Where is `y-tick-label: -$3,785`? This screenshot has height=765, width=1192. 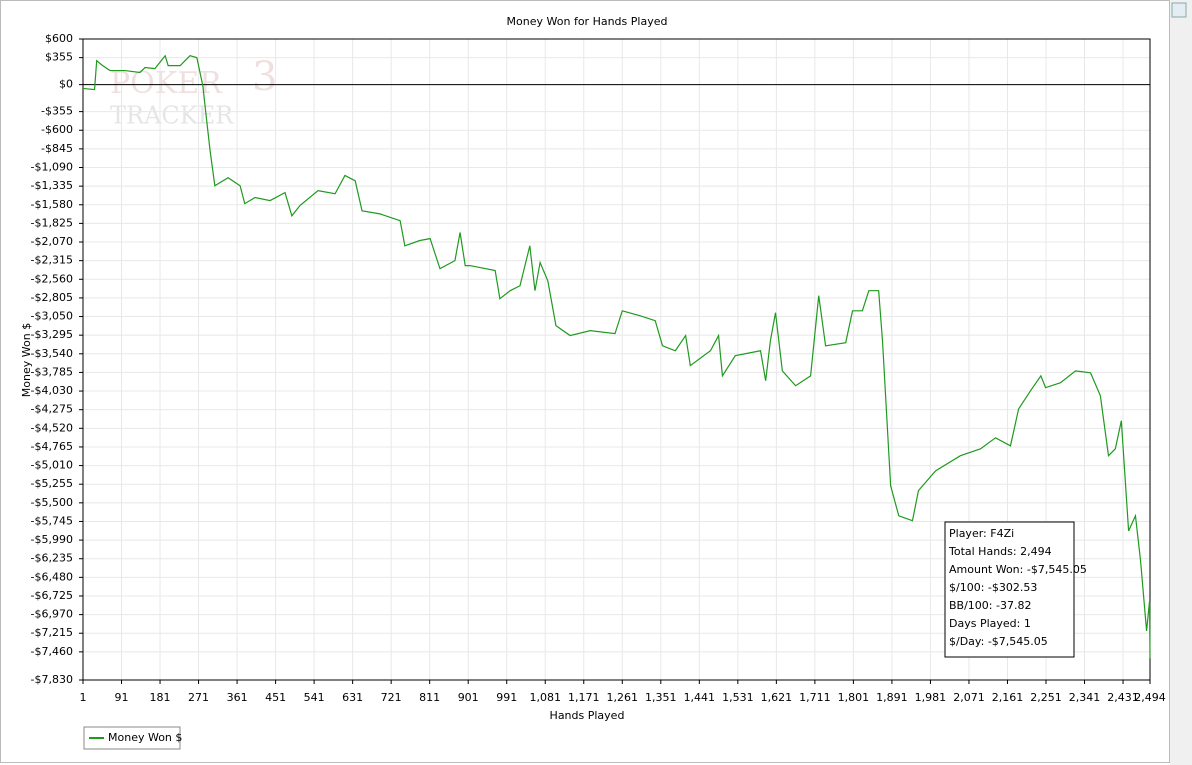
y-tick-label: -$3,785 is located at coordinates (52, 371).